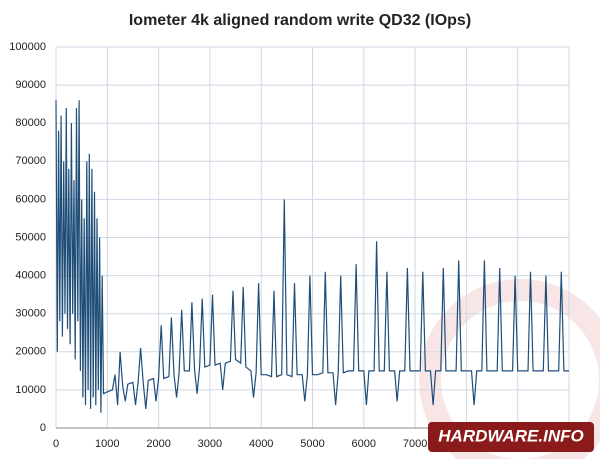  Describe the element at coordinates (210, 444) in the screenshot. I see `x-tick-label: 3000` at that location.